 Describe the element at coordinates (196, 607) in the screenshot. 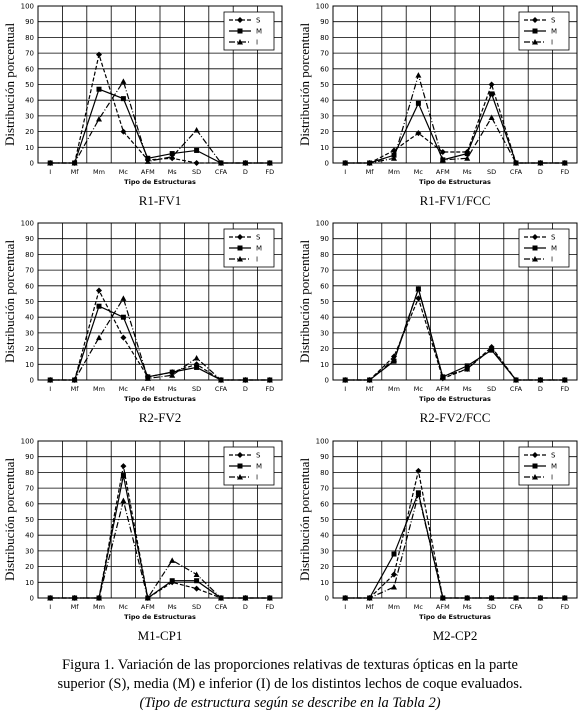

I see `x-tick-label: SD` at that location.